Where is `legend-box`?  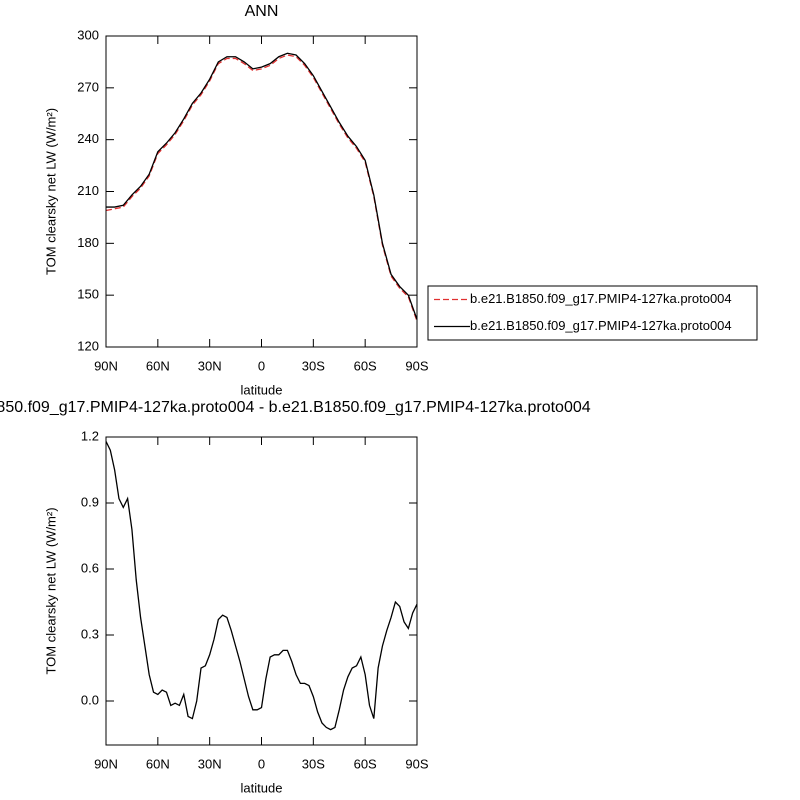
legend-box is located at coordinates (592, 313).